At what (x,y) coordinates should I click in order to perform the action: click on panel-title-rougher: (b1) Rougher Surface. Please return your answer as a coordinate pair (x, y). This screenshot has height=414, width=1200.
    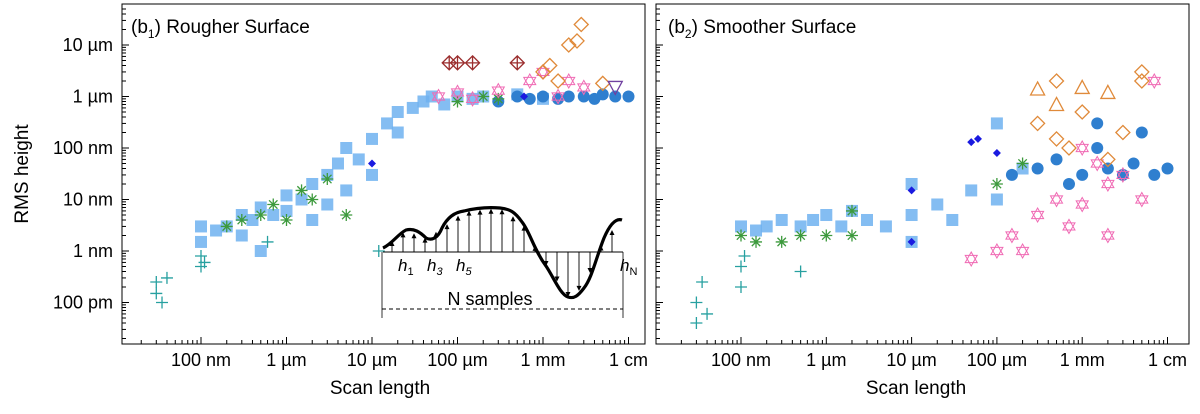
    Looking at the image, I should click on (220, 29).